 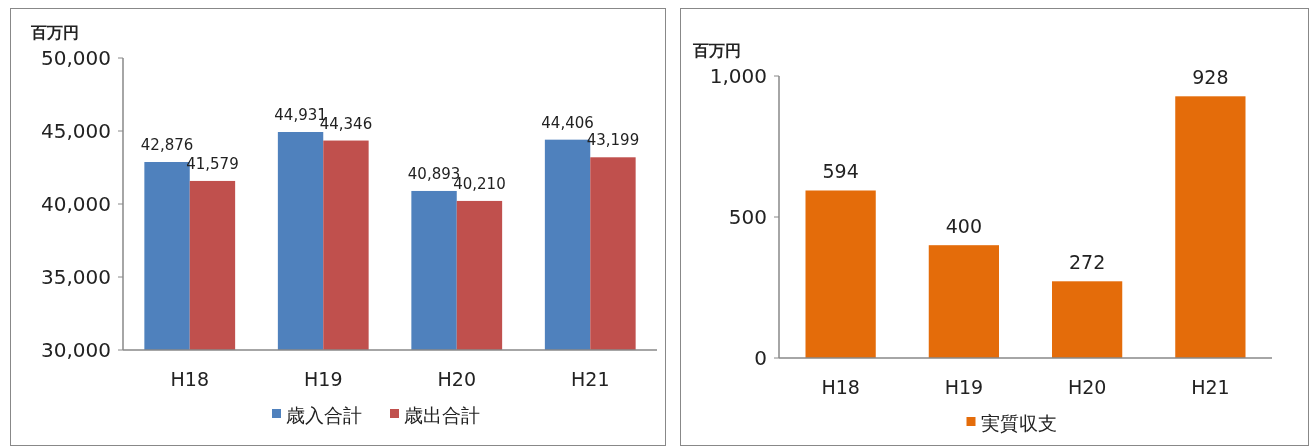 What do you see at coordinates (1210, 77) in the screenshot?
I see `data-label: 928` at bounding box center [1210, 77].